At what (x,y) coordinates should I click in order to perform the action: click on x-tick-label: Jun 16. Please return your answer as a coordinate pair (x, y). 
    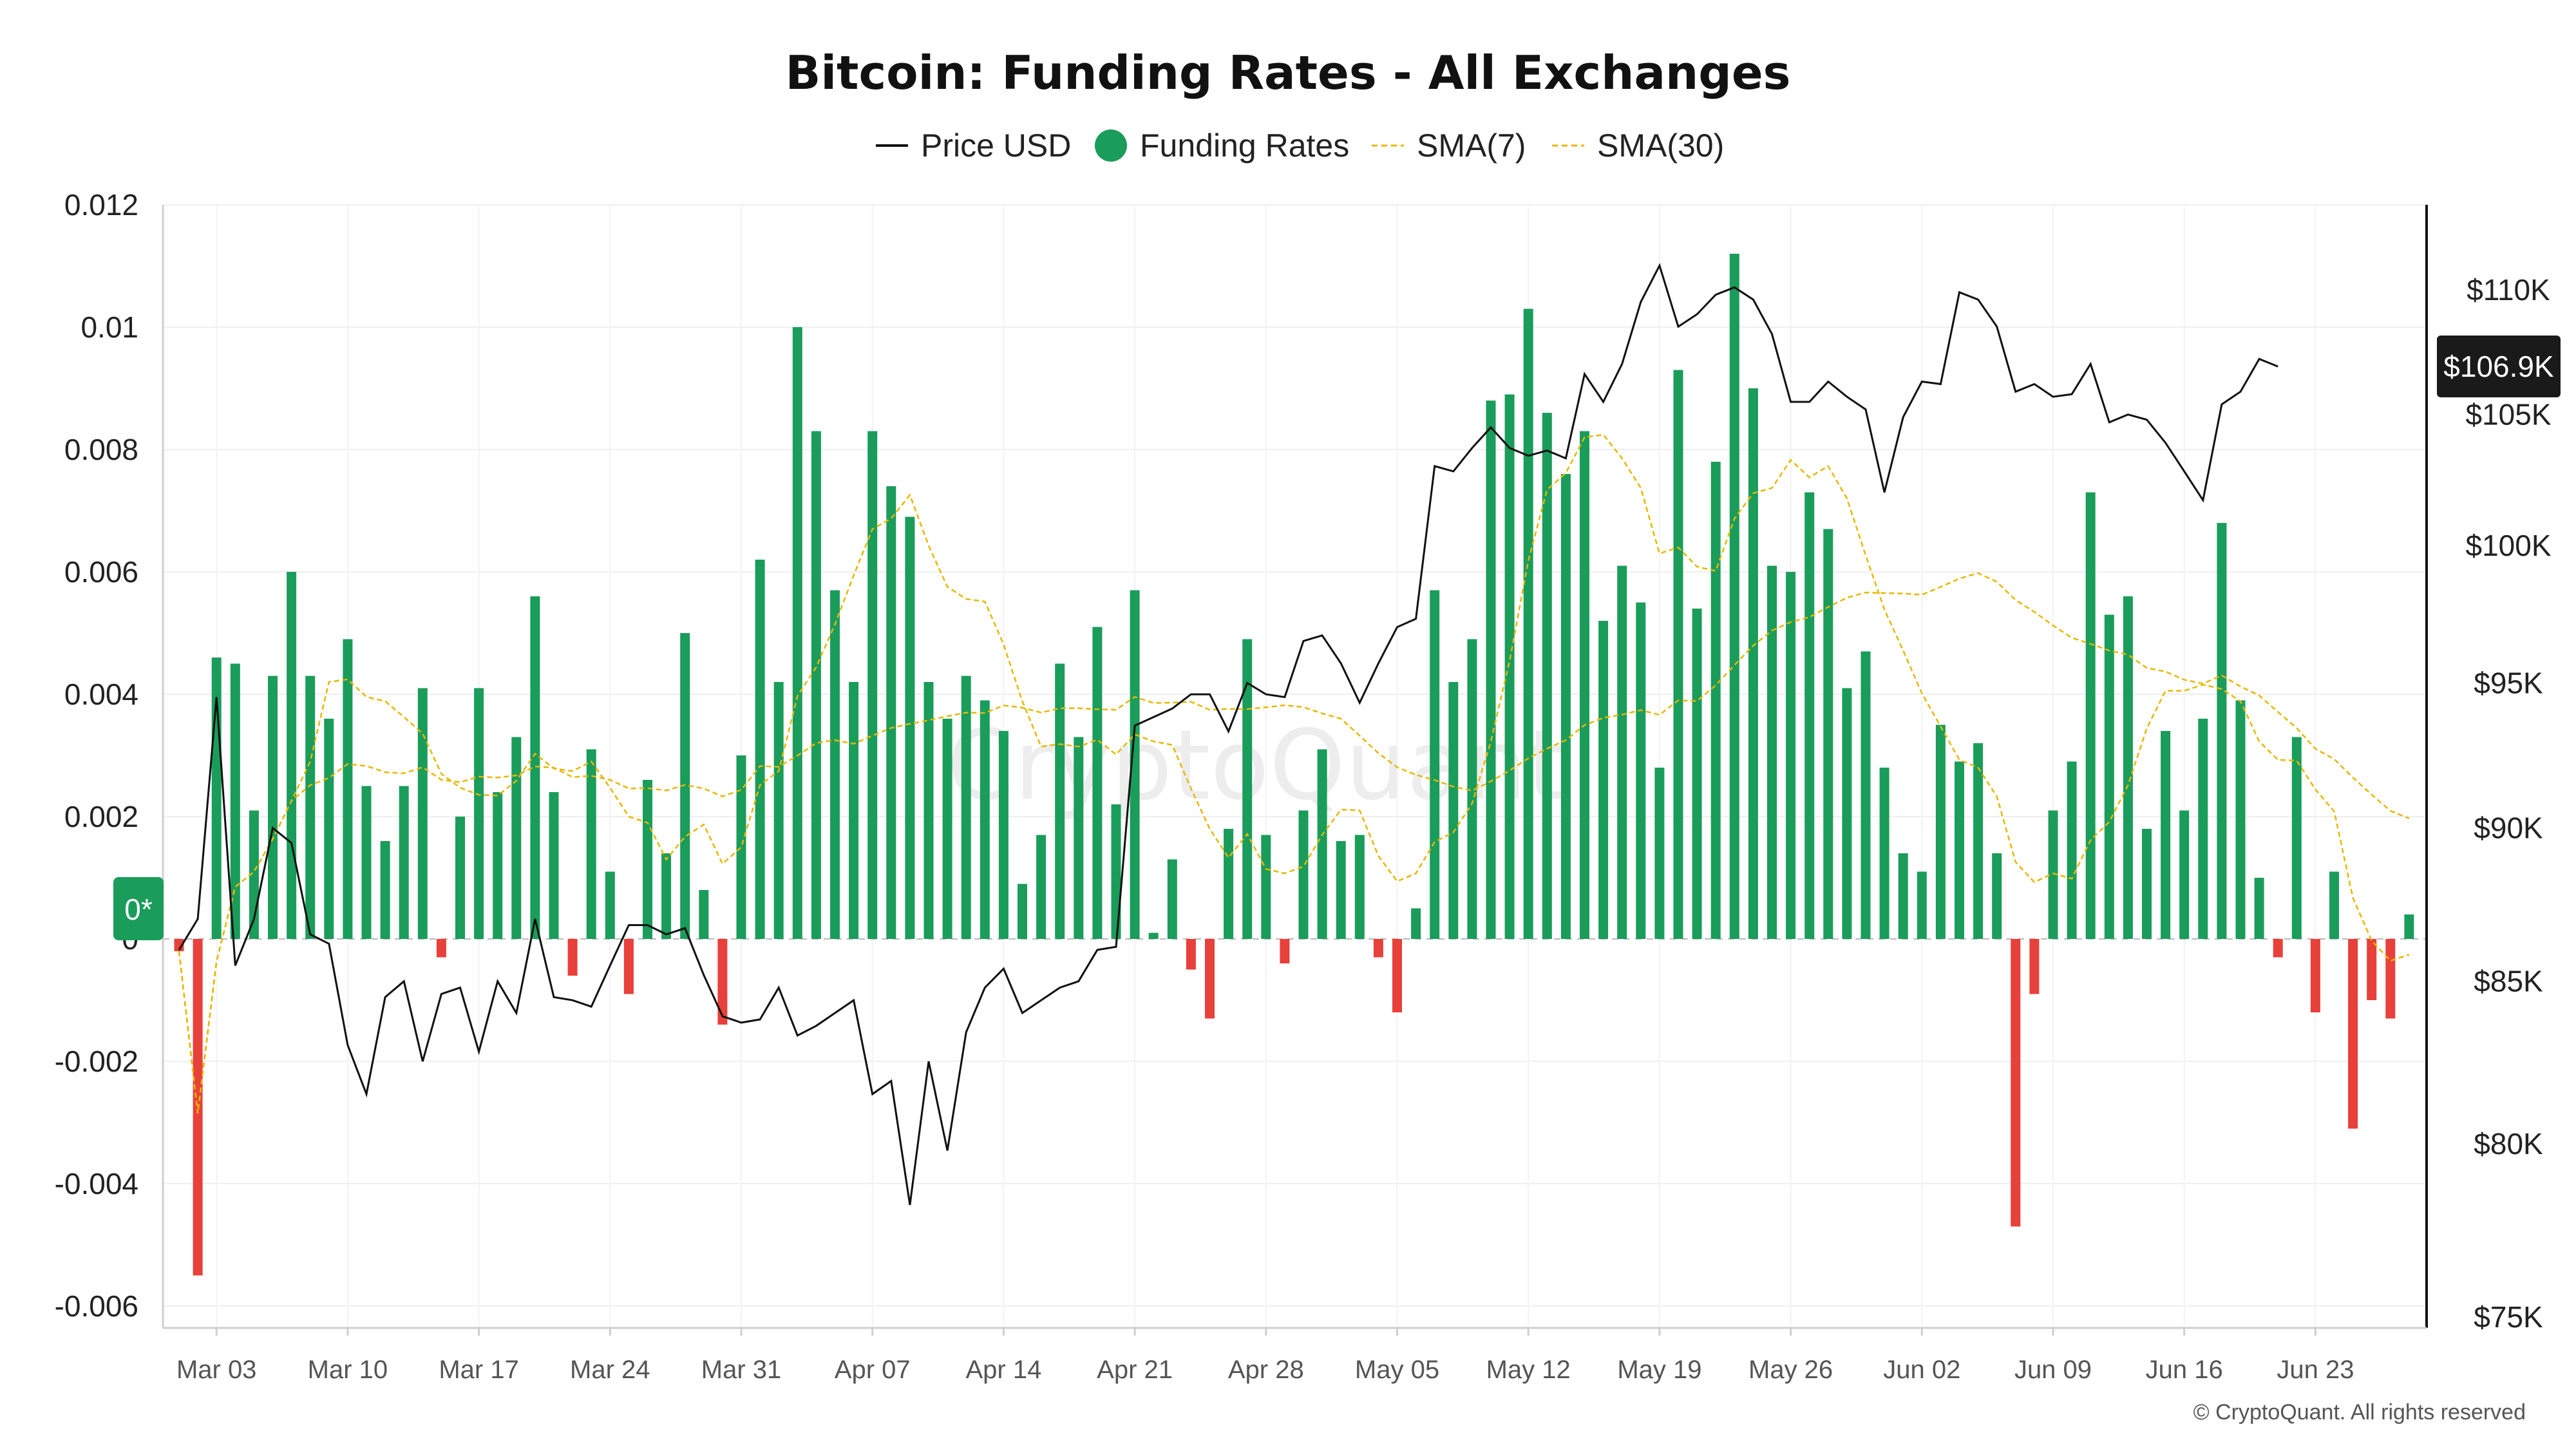
    Looking at the image, I should click on (2184, 1370).